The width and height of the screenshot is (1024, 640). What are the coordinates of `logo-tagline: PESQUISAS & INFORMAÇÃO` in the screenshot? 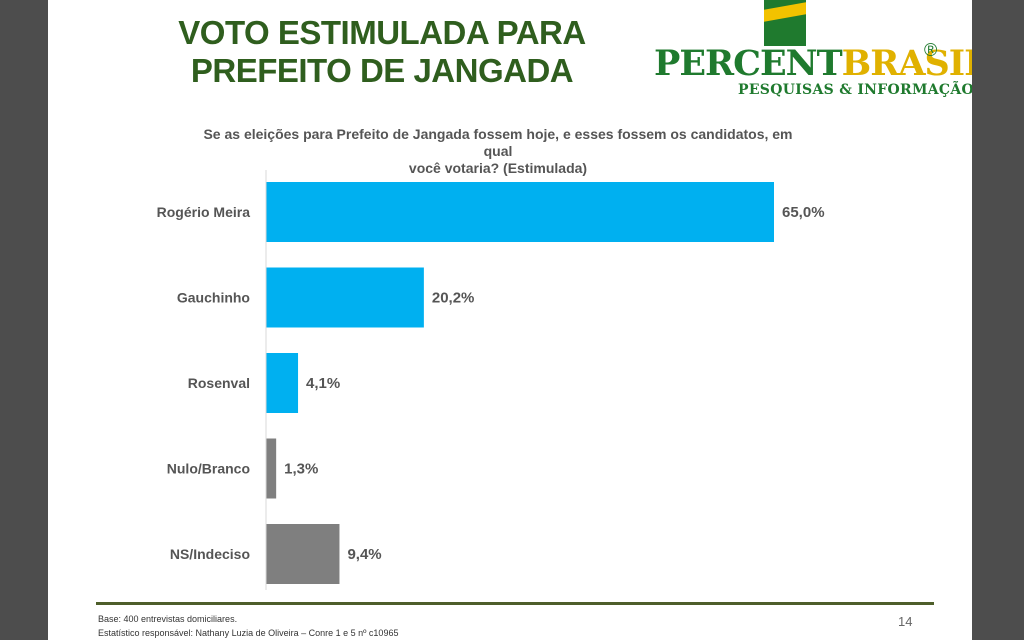 It's located at (855, 90).